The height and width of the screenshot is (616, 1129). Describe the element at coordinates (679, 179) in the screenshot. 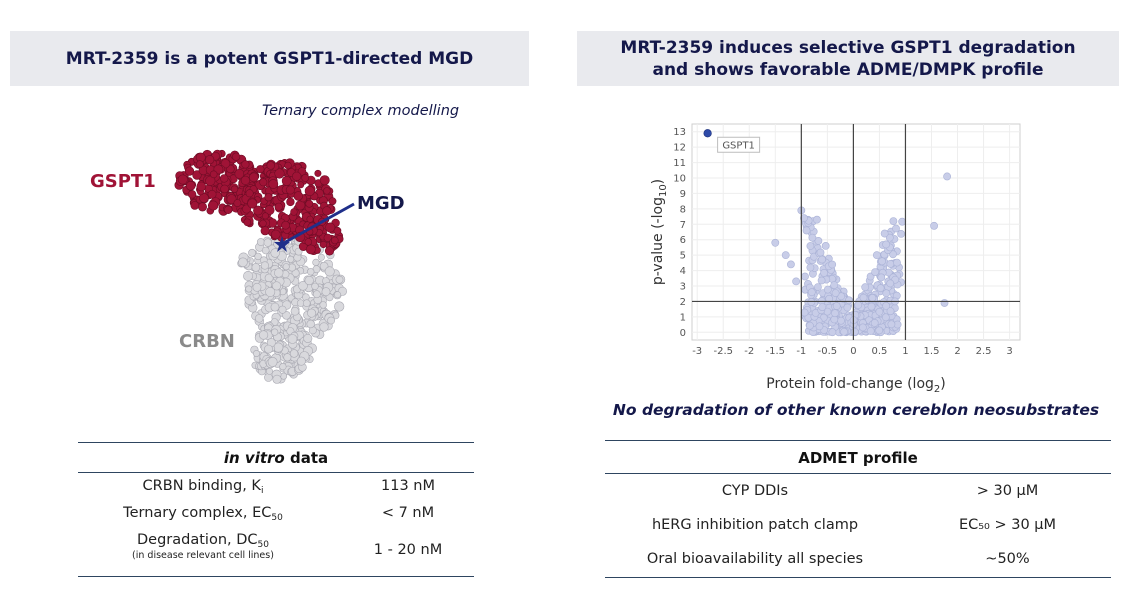

I see `y-tick-label: 10` at that location.